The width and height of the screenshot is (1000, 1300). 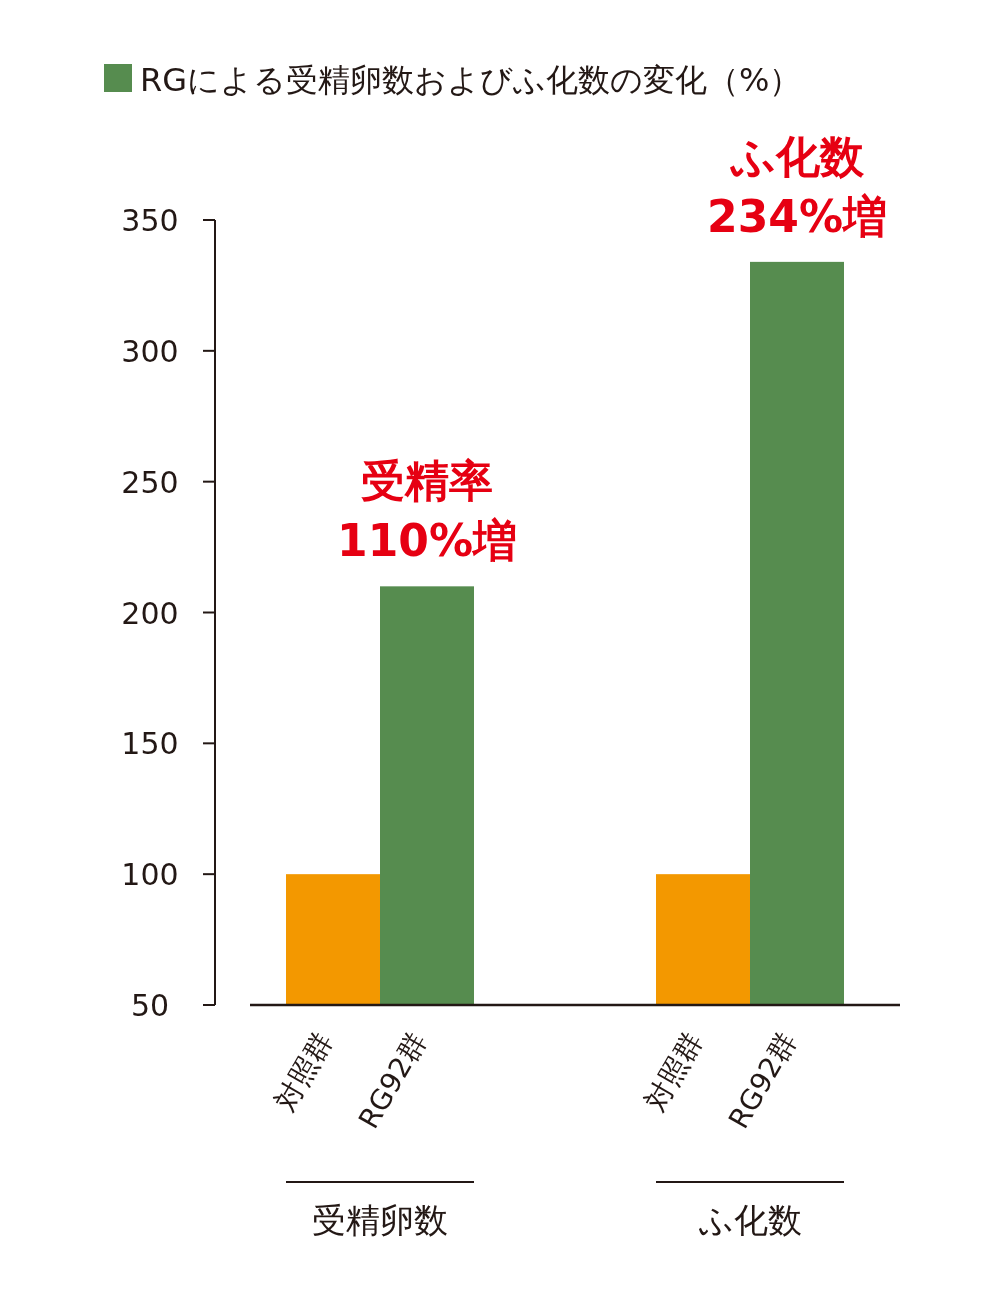 What do you see at coordinates (380, 1220) in the screenshot?
I see `x-tick-label: 受精卵数` at bounding box center [380, 1220].